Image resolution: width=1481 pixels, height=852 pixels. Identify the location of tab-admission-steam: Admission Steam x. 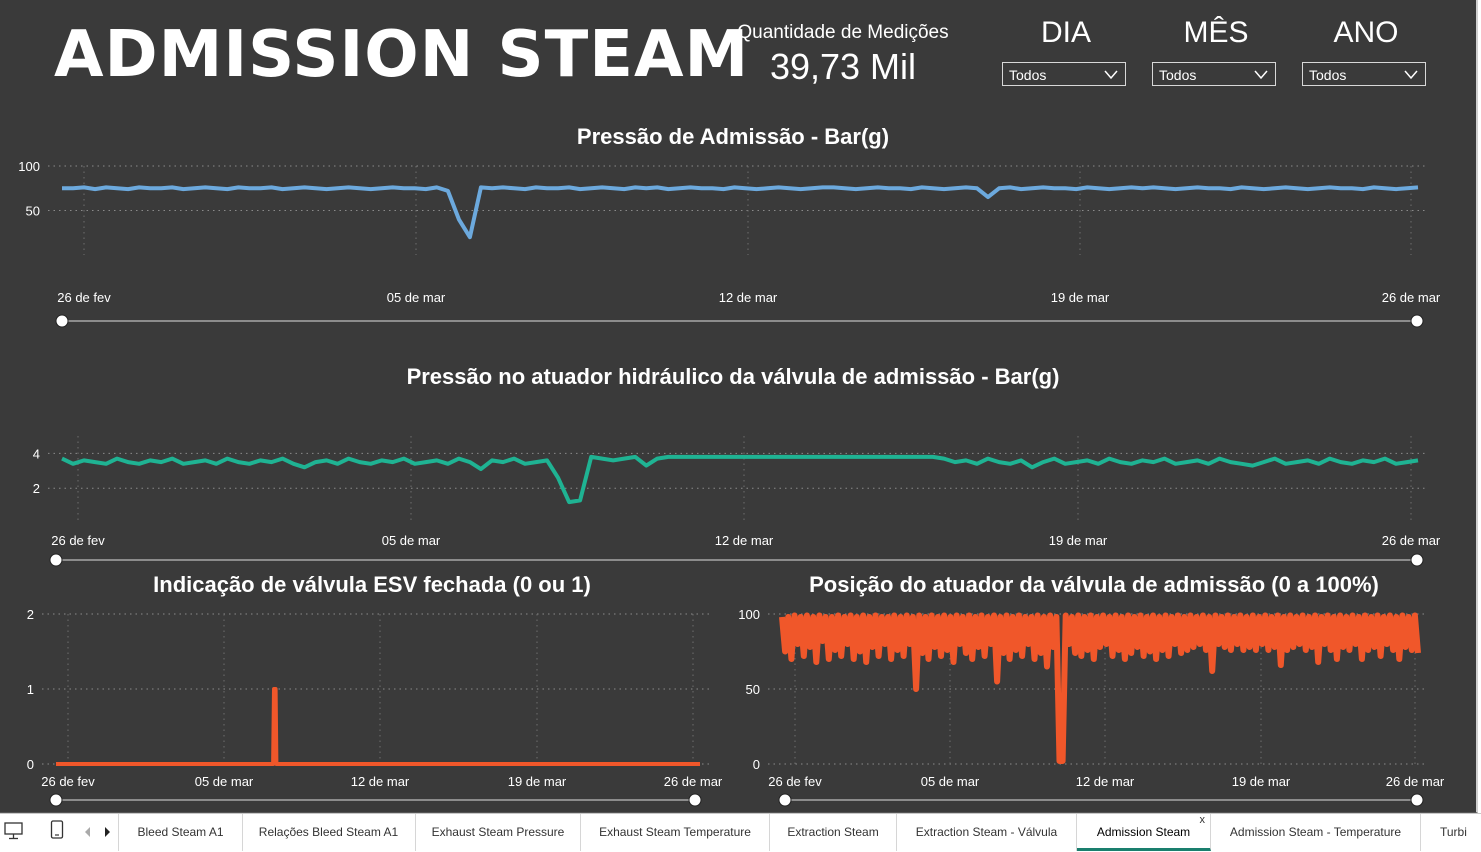
(1144, 832).